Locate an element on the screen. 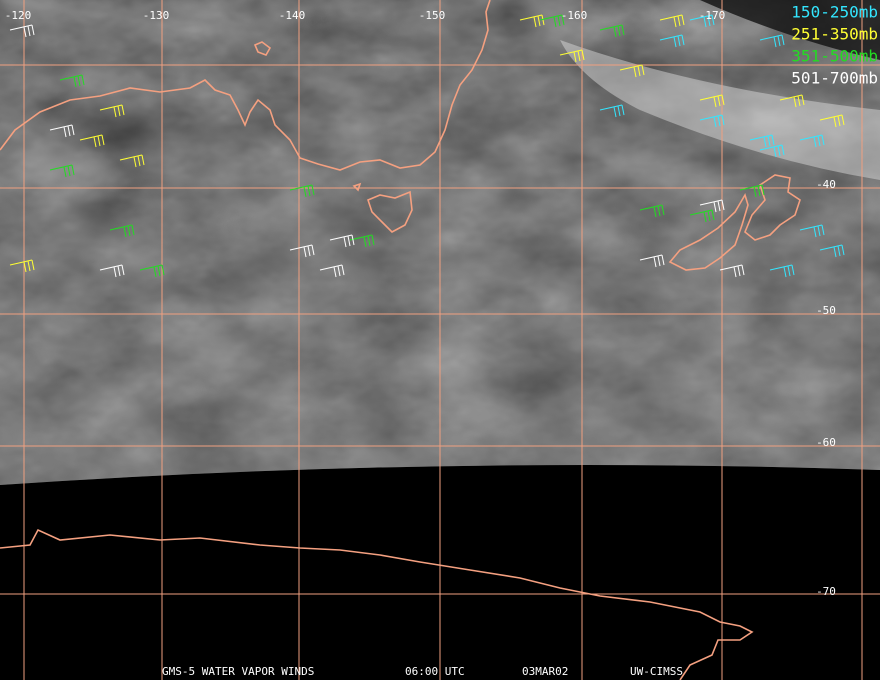 Image resolution: width=880 pixels, height=680 pixels. latitude-label: -50 is located at coordinates (826, 310).